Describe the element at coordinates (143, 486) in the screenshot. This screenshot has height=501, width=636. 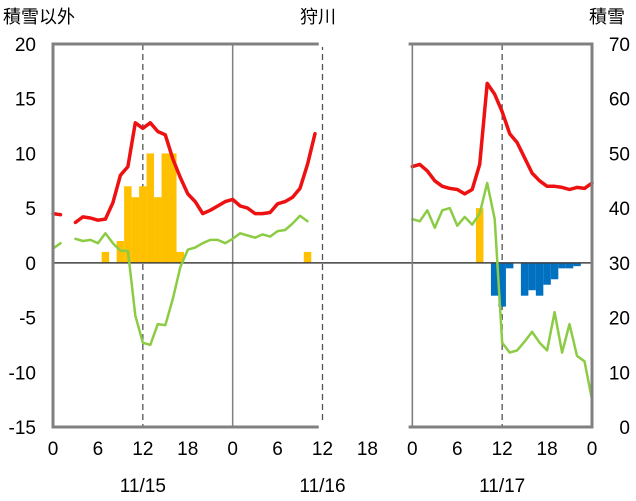
I see `date-label: 11/15` at that location.